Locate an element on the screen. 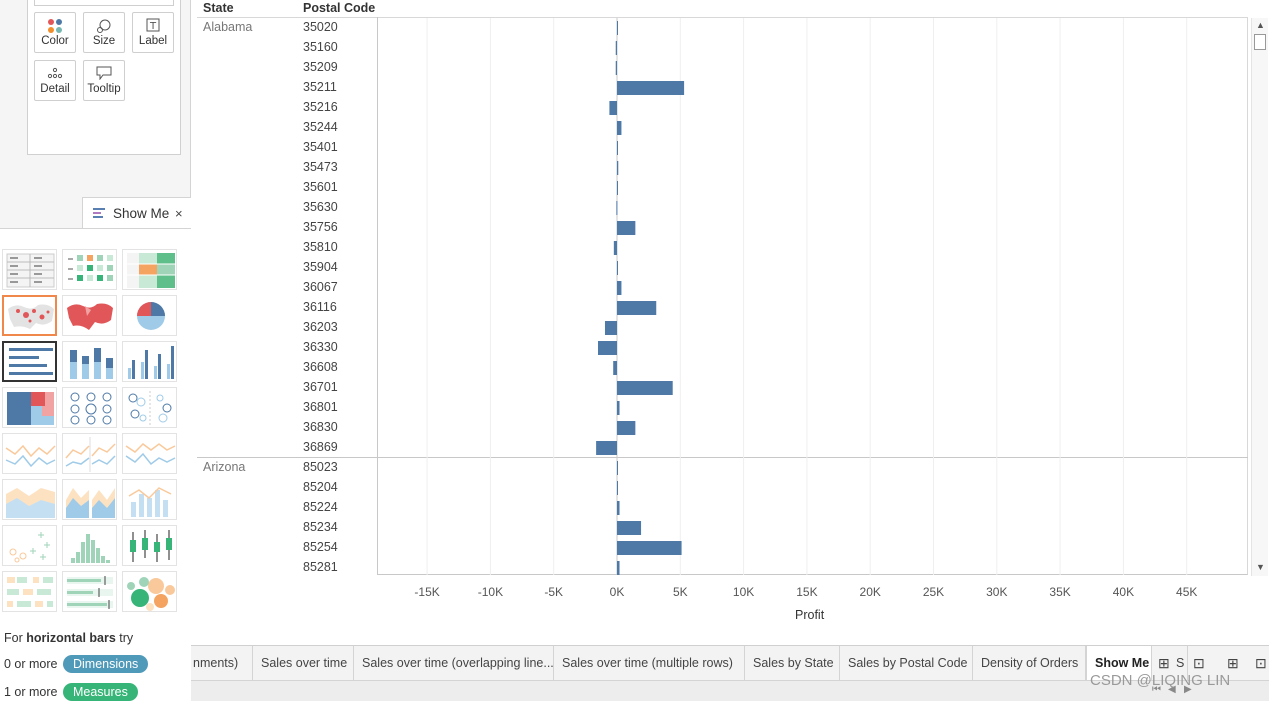 This screenshot has width=1269, height=701. next-sheet-icon: ▶ is located at coordinates (1188, 689).